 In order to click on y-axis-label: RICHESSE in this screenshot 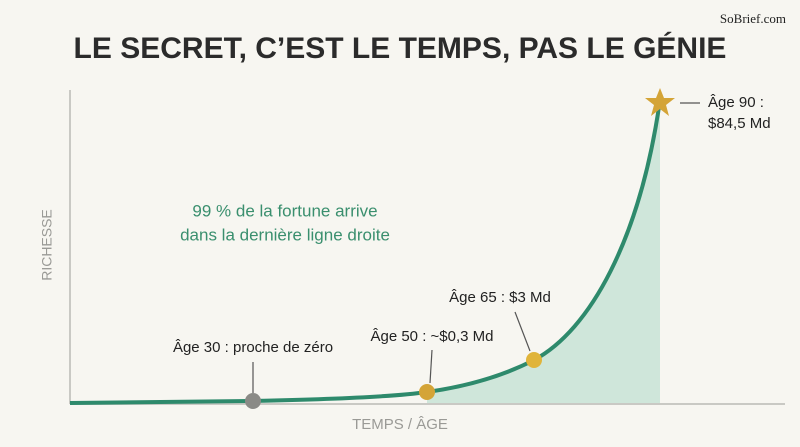, I will do `click(47, 245)`.